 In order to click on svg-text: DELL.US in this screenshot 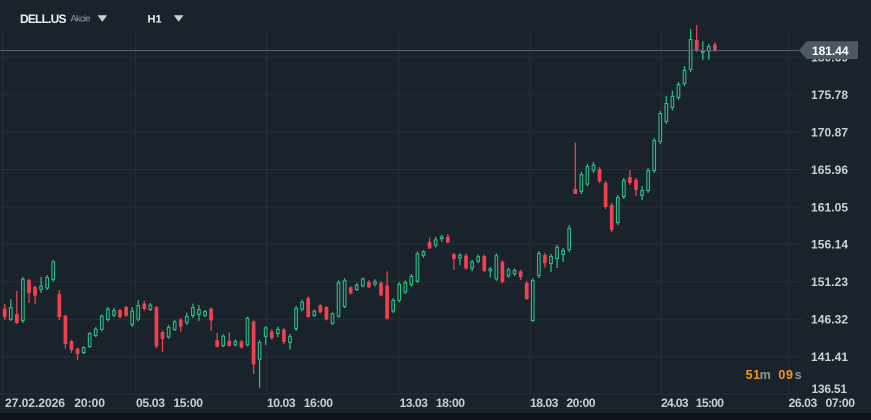, I will do `click(43, 19)`.